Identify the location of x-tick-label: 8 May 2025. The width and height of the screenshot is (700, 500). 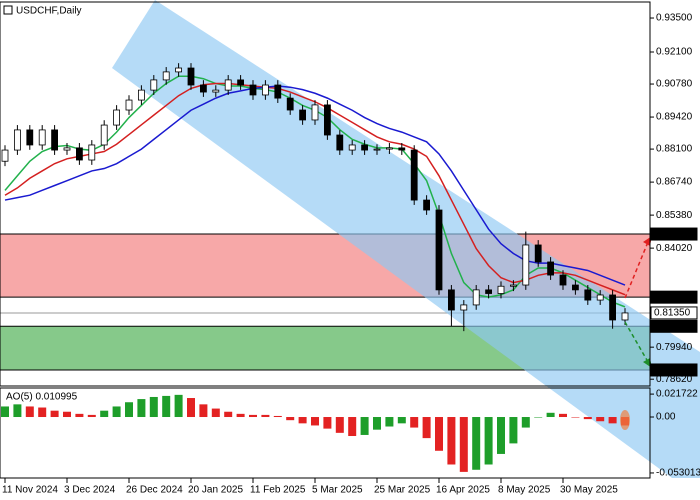
(524, 490).